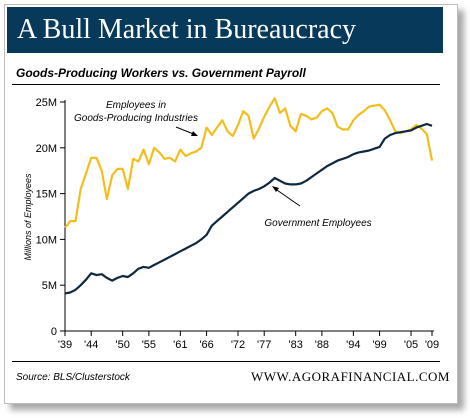 This screenshot has width=470, height=418. I want to click on series-label-line: Goods-Producing Industries, so click(136, 118).